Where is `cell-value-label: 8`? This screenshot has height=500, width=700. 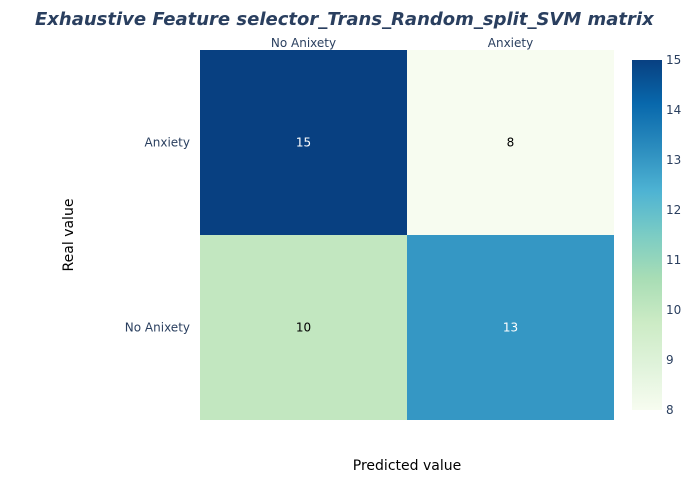
cell-value-label: 8 is located at coordinates (511, 143).